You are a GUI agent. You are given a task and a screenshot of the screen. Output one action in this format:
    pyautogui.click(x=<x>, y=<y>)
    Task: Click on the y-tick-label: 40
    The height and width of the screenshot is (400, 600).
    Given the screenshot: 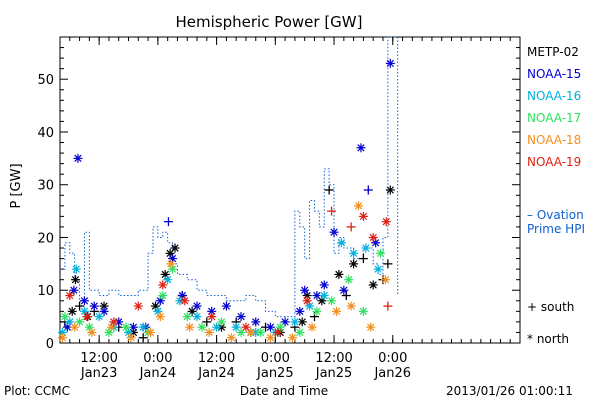 What is the action you would take?
    pyautogui.click(x=45, y=133)
    